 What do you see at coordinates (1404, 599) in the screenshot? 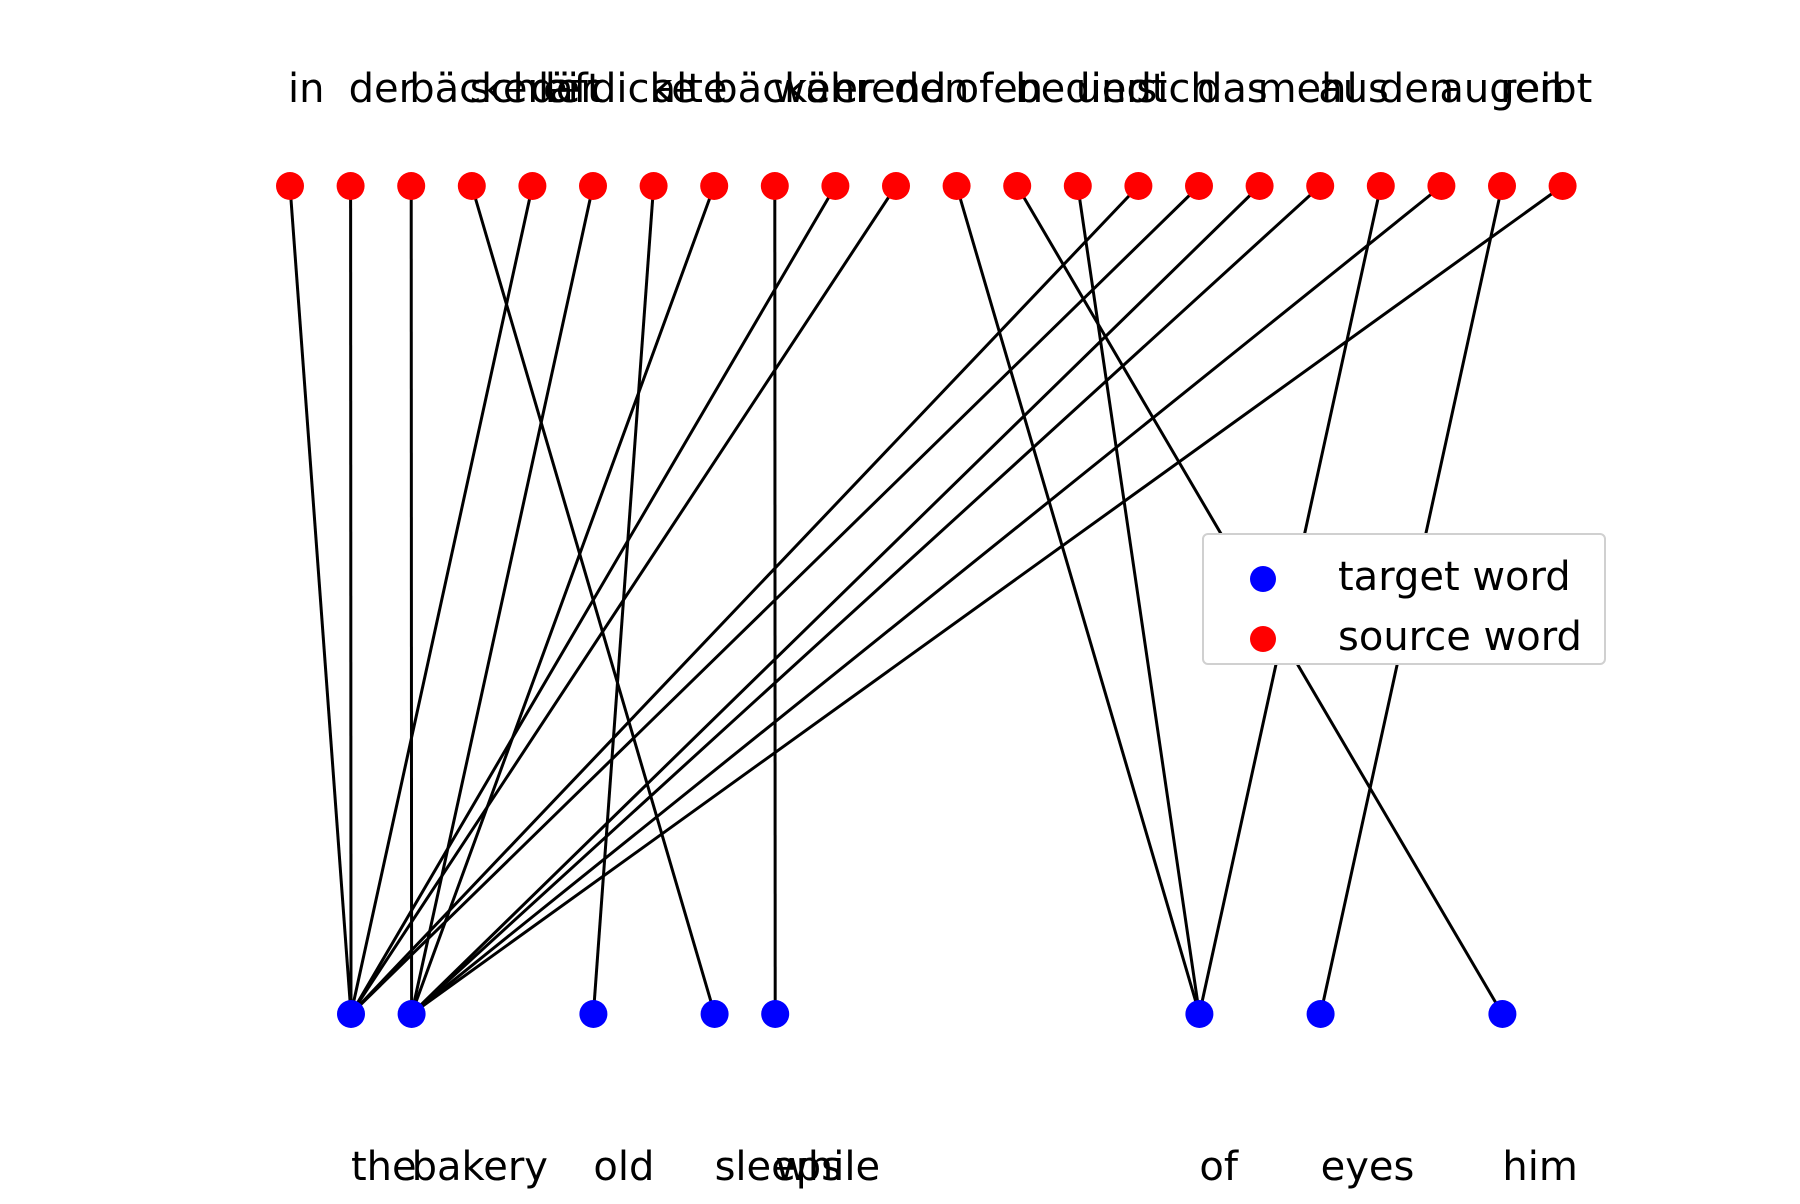
I see `legend: target word source word` at bounding box center [1404, 599].